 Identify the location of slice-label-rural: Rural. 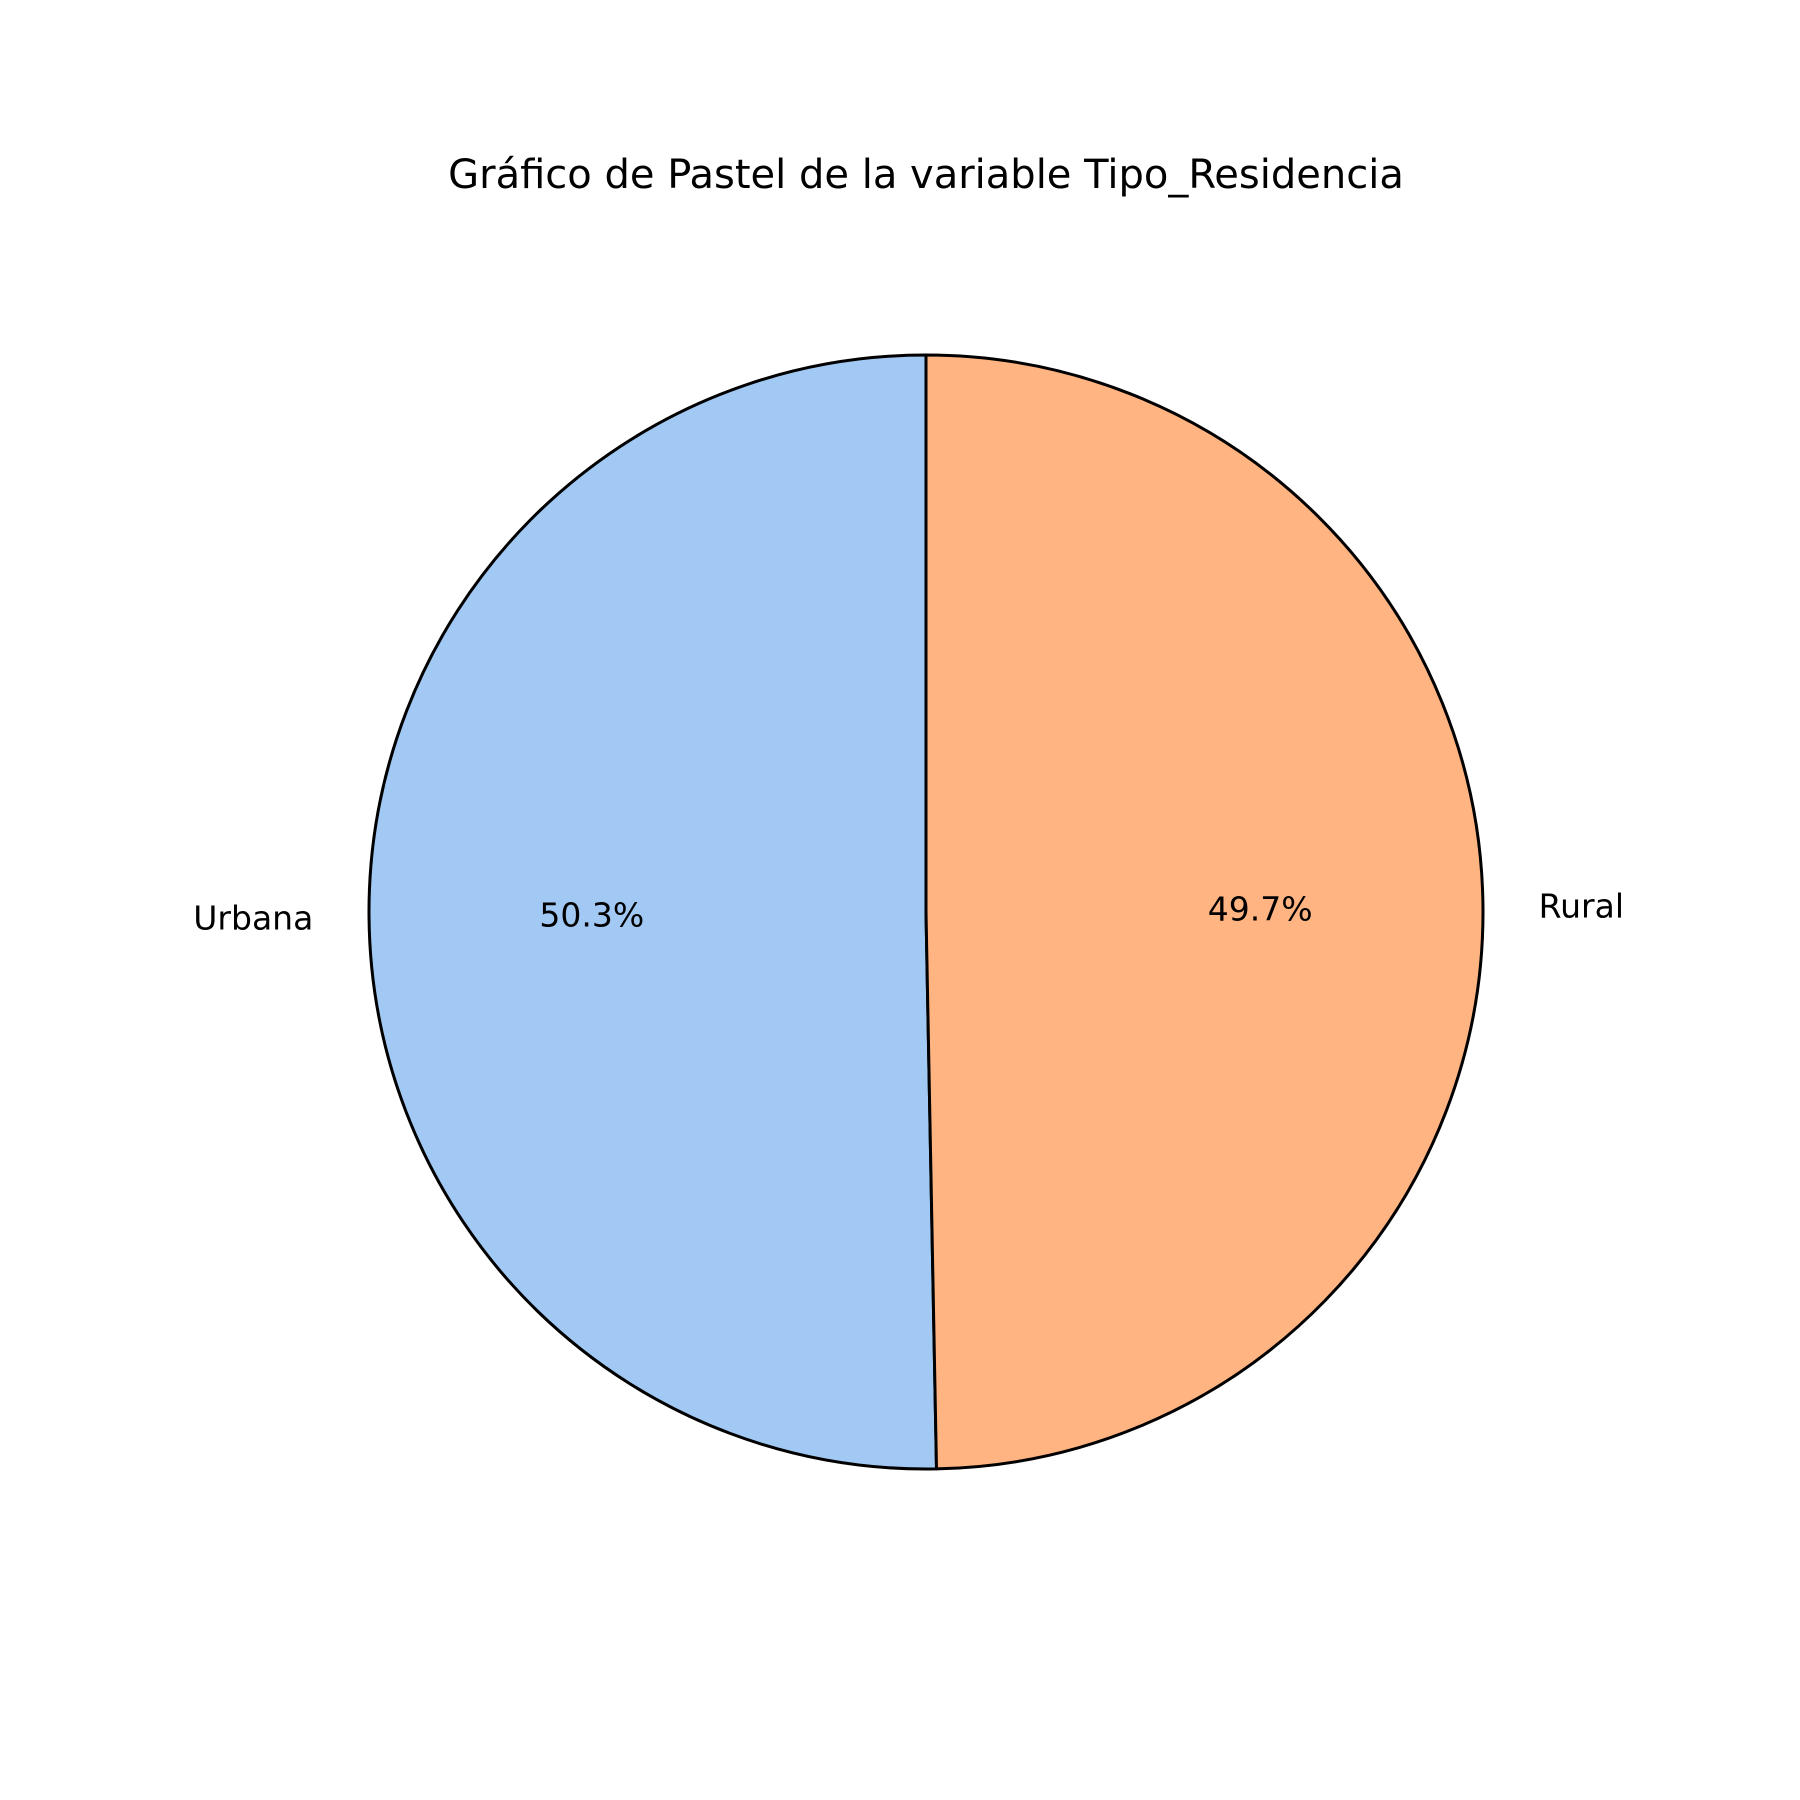
(1581, 906).